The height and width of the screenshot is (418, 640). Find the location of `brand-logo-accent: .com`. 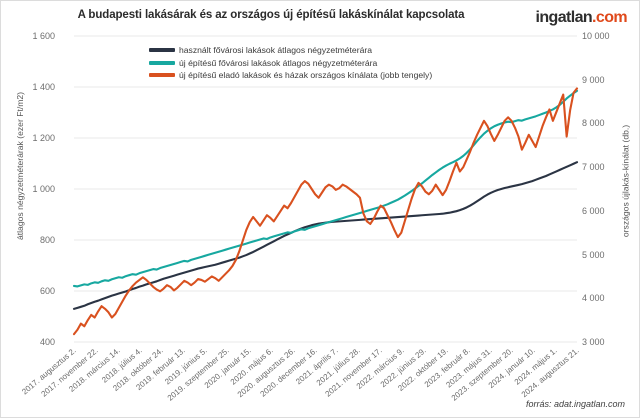

brand-logo-accent: .com is located at coordinates (610, 17).